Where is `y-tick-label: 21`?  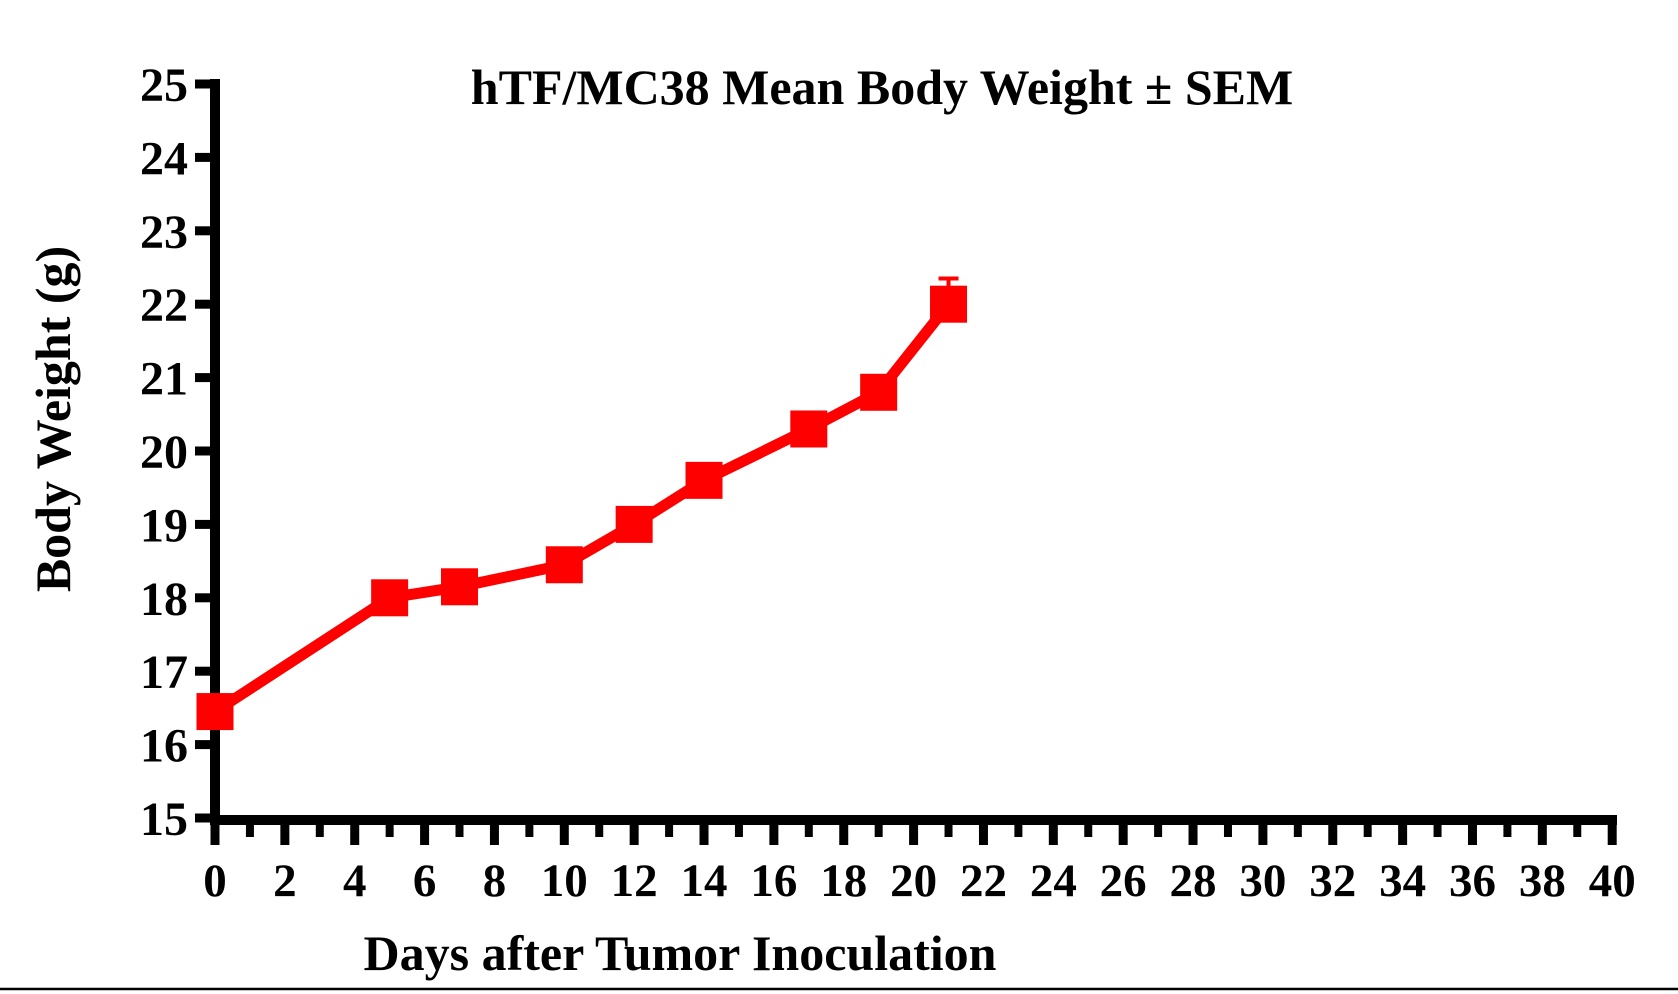
y-tick-label: 21 is located at coordinates (164, 379).